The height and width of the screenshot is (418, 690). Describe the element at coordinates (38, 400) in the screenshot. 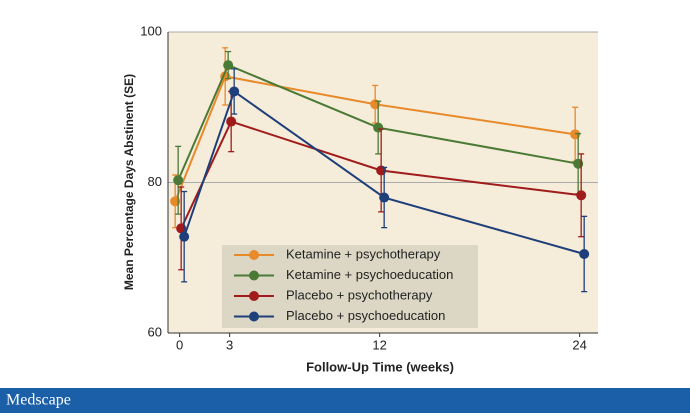

I see `brand: Medscape` at that location.